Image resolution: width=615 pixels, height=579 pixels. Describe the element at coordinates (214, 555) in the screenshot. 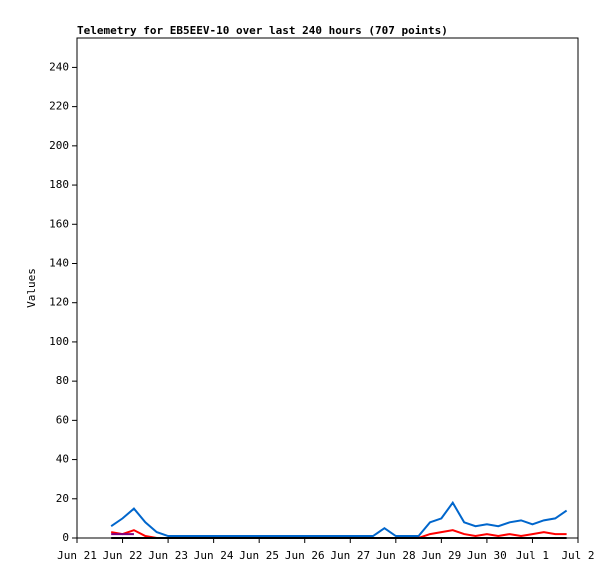

I see `x-tick-label: Jun 24` at that location.